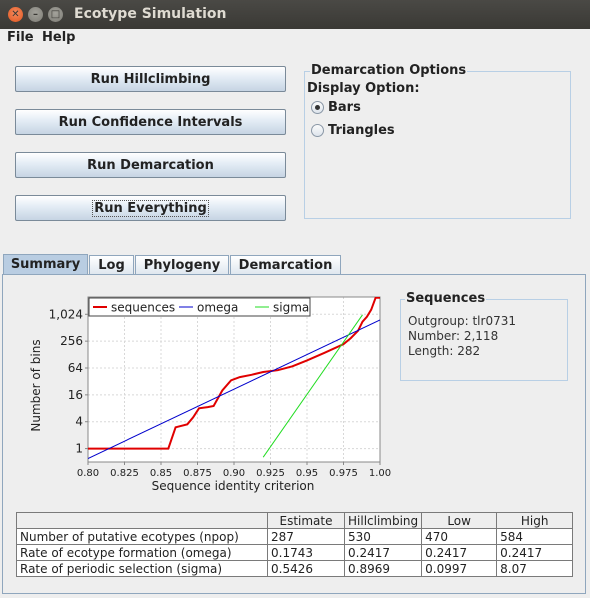 The width and height of the screenshot is (590, 598). Describe the element at coordinates (79, 449) in the screenshot. I see `y-tick-label: 1` at that location.